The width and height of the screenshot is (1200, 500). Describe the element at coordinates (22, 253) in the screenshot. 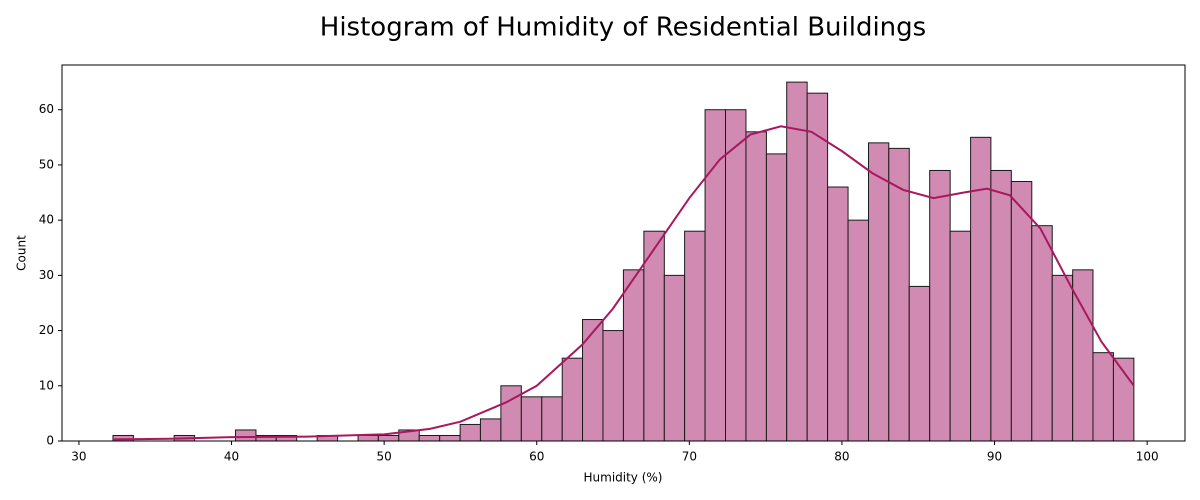

I see `y-axis-label: Count` at that location.